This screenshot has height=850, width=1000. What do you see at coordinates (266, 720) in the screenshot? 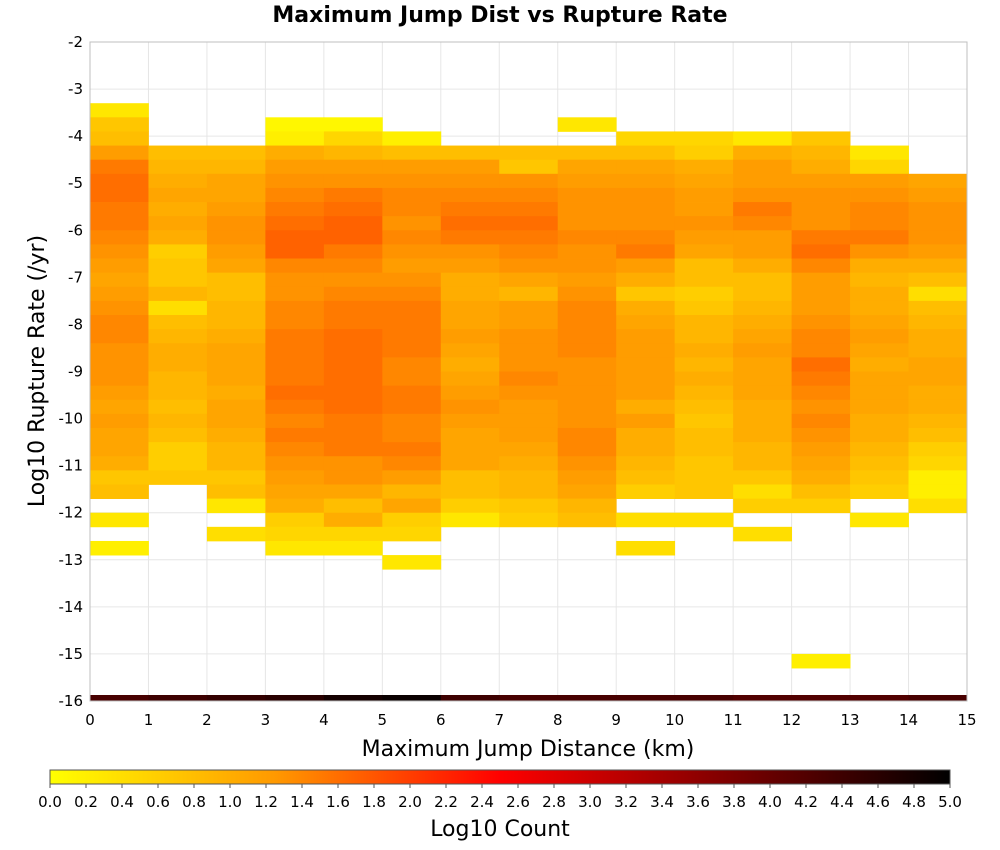
I see `x-tick-label: 3` at bounding box center [266, 720].